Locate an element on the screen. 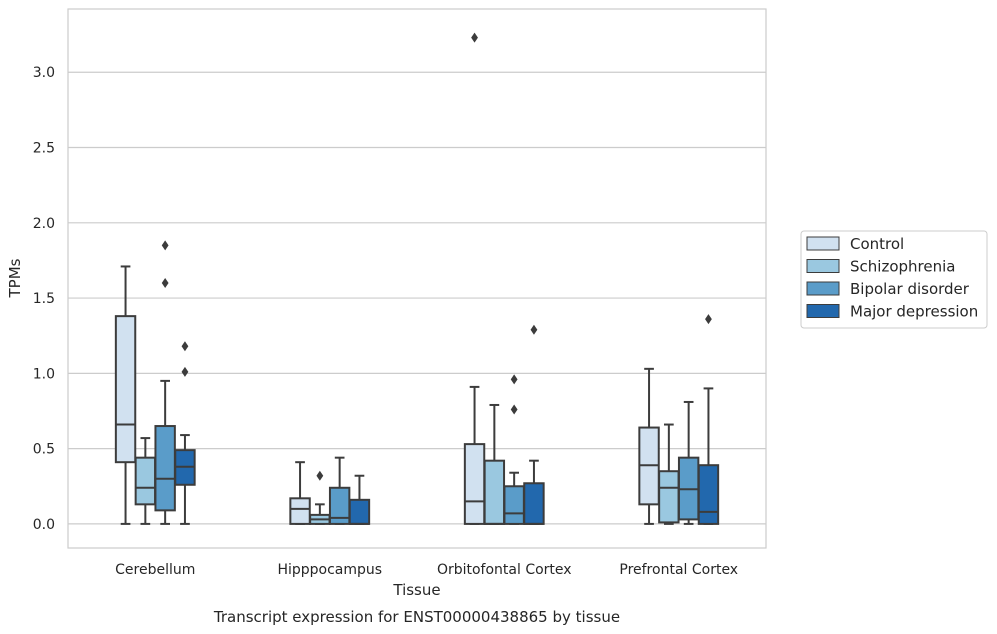  legend-label: Schizophrenia is located at coordinates (902, 267).